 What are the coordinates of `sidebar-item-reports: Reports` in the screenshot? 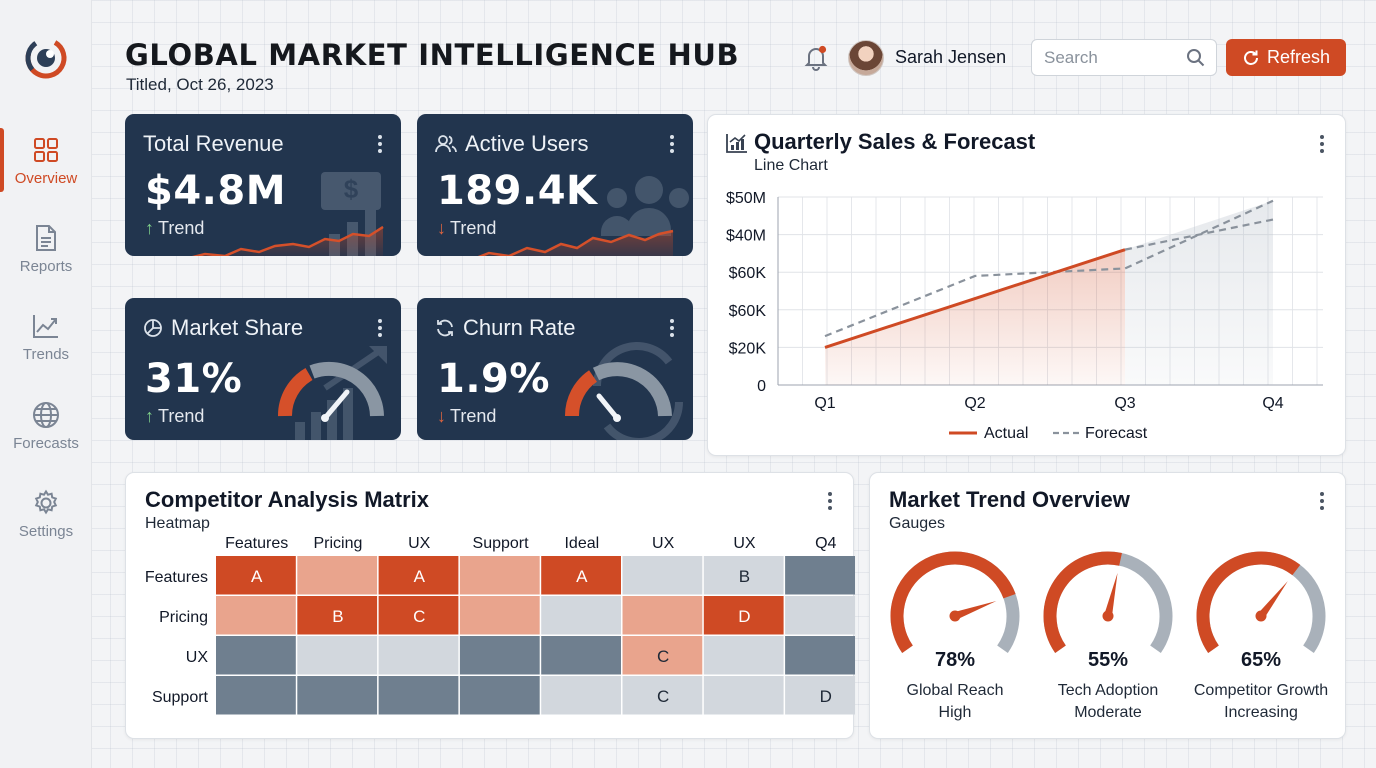 It's located at (46, 256).